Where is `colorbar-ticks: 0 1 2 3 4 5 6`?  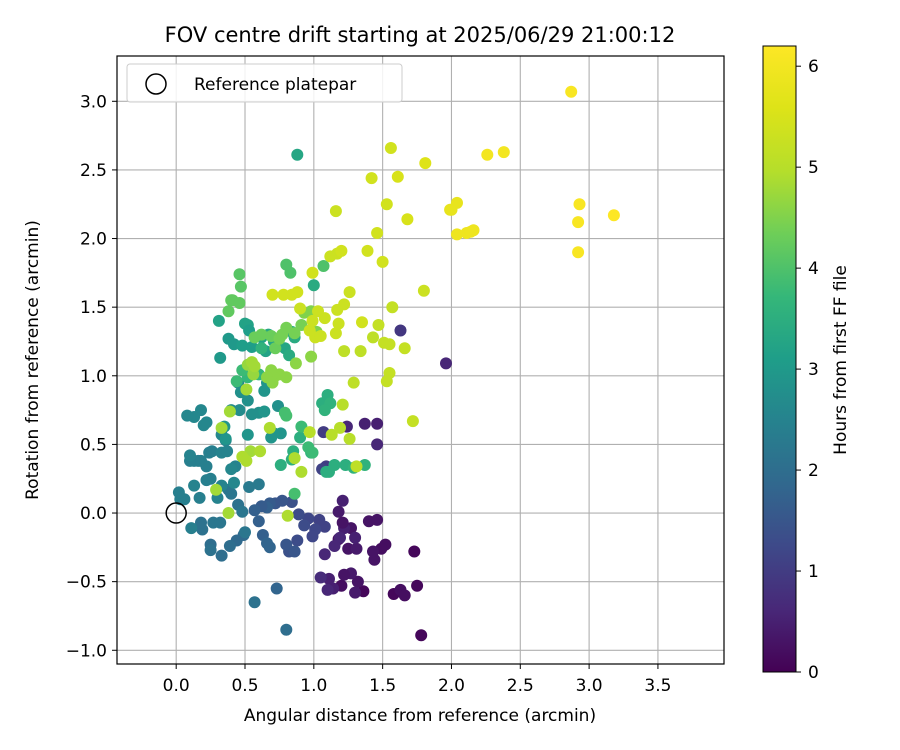 colorbar-ticks: 0 1 2 3 4 5 6 is located at coordinates (807, 370).